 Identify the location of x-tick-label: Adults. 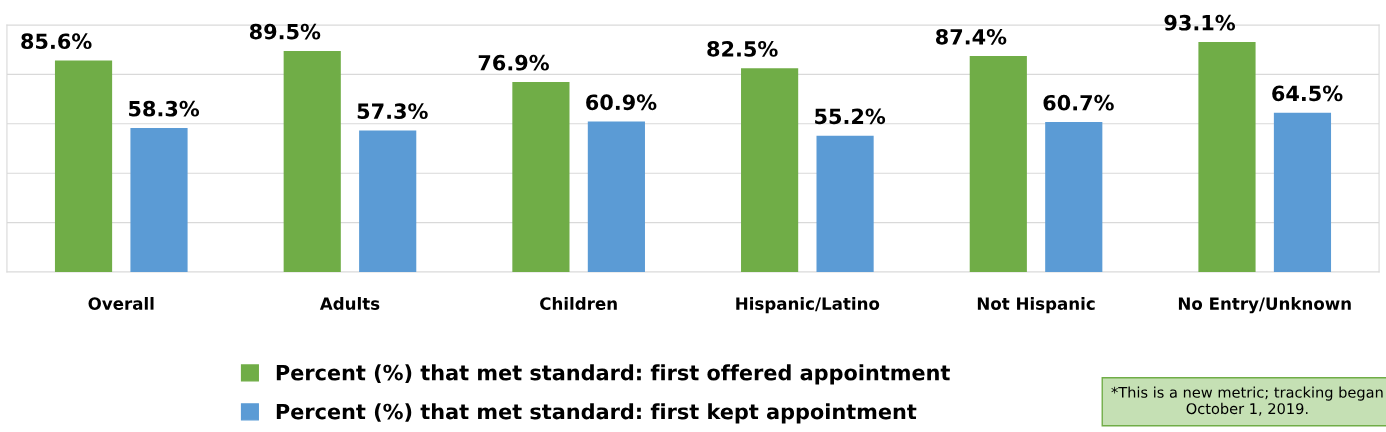
(349, 303).